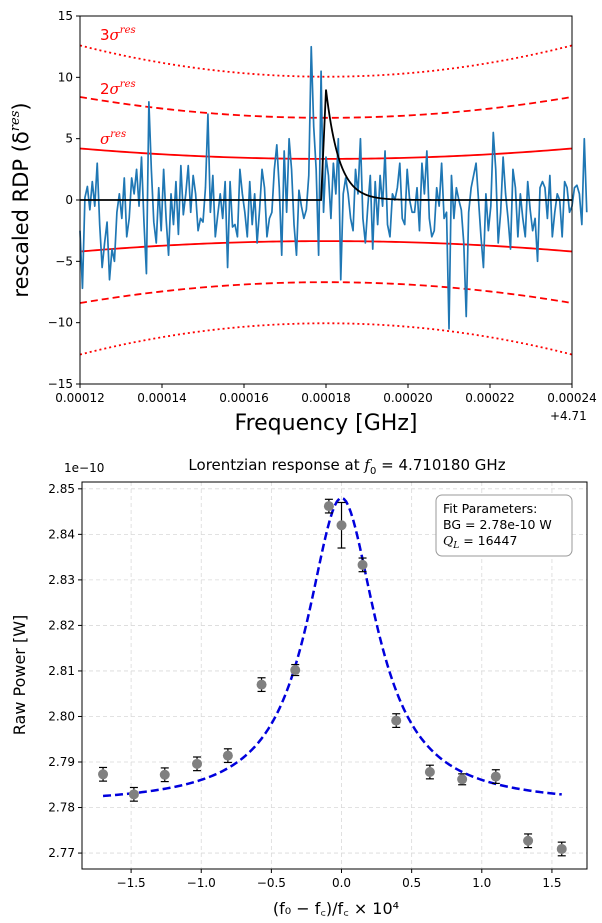 Image resolution: width=602 pixels, height=923 pixels. What do you see at coordinates (408, 398) in the screenshot?
I see `top-x-tick-label: 0.00020` at bounding box center [408, 398].